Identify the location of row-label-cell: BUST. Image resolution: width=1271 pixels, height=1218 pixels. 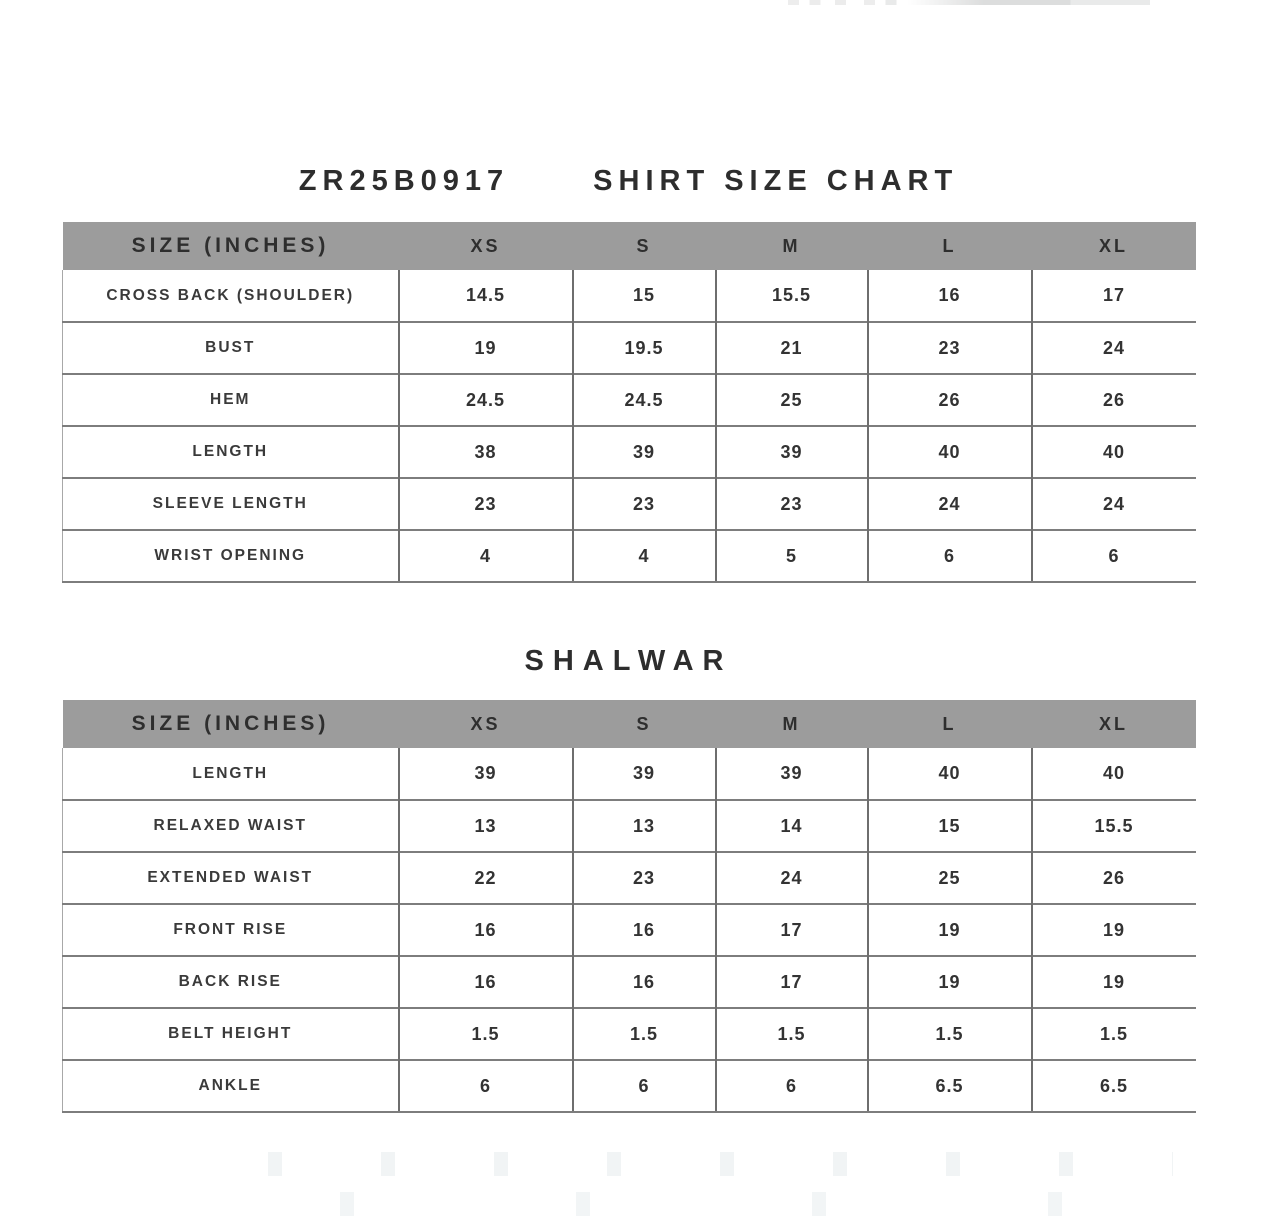
(230, 347).